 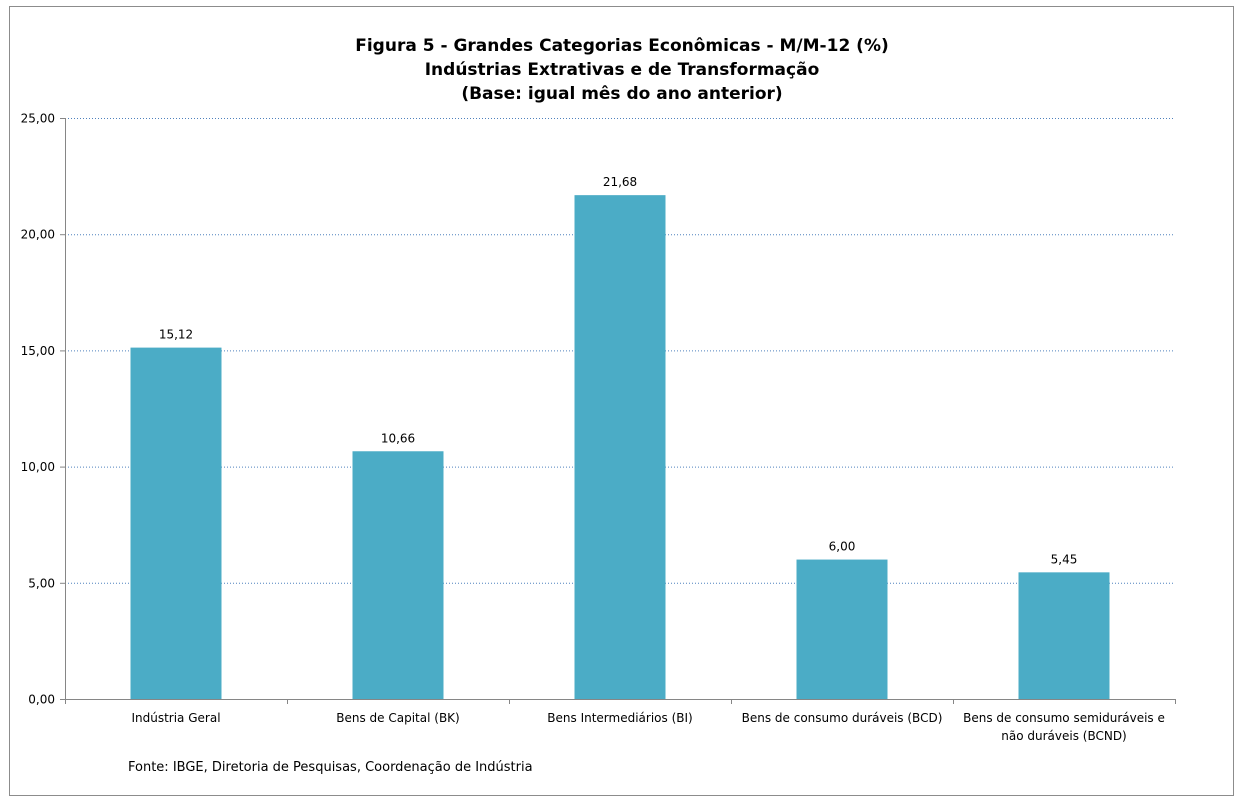 What do you see at coordinates (622, 94) in the screenshot?
I see `chart-title-line-3: (Base: igual mês do ano anterior)` at bounding box center [622, 94].